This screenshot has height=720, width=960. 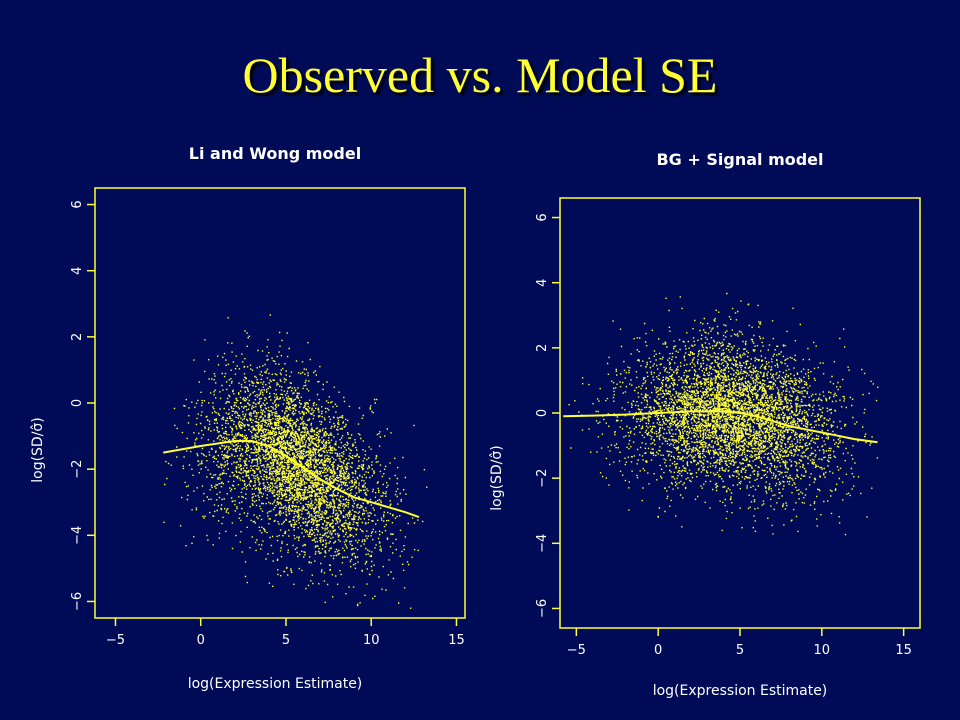 I want to click on chart-title: BG + Signal model, so click(x=739, y=159).